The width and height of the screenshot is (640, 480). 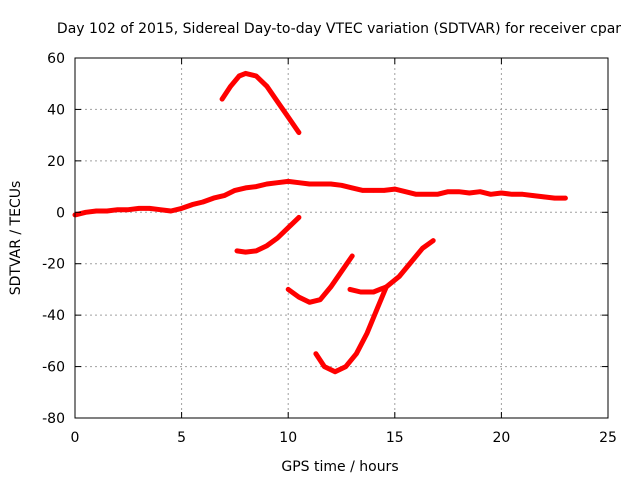 What do you see at coordinates (53, 265) in the screenshot?
I see `y-tick-label: -20` at bounding box center [53, 265].